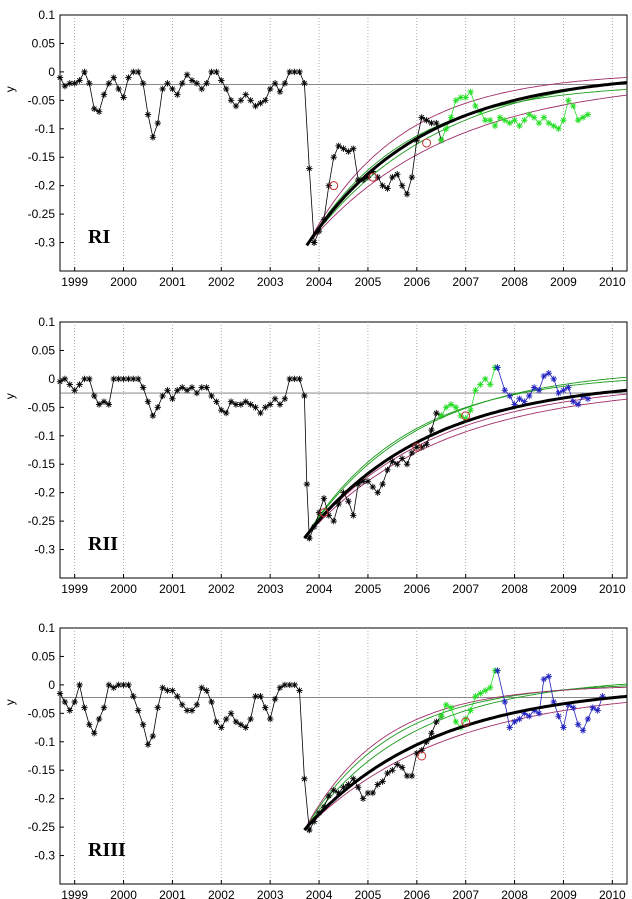 Image resolution: width=632 pixels, height=899 pixels. What do you see at coordinates (368, 589) in the screenshot?
I see `x-tick-label: 2005` at bounding box center [368, 589].